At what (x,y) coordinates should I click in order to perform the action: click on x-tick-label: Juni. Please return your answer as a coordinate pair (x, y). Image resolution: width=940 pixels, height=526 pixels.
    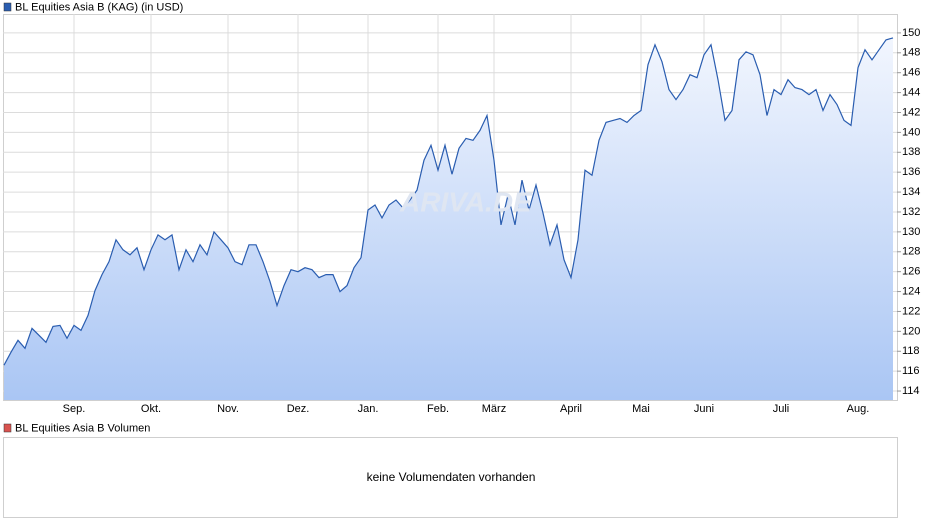
    Looking at the image, I should click on (704, 409).